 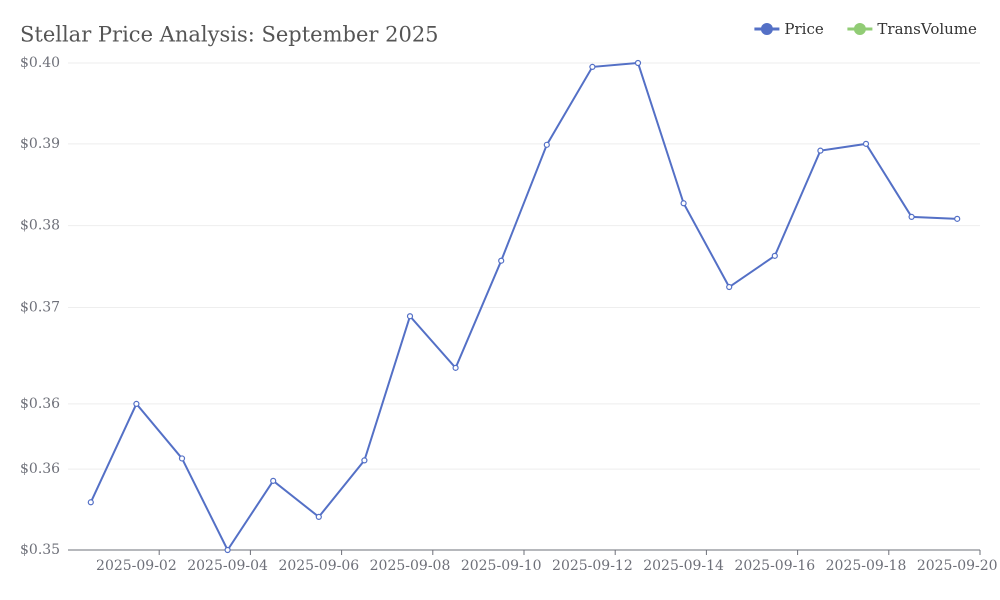 What do you see at coordinates (866, 566) in the screenshot?
I see `x-tick-label: 2025-09-18` at bounding box center [866, 566].